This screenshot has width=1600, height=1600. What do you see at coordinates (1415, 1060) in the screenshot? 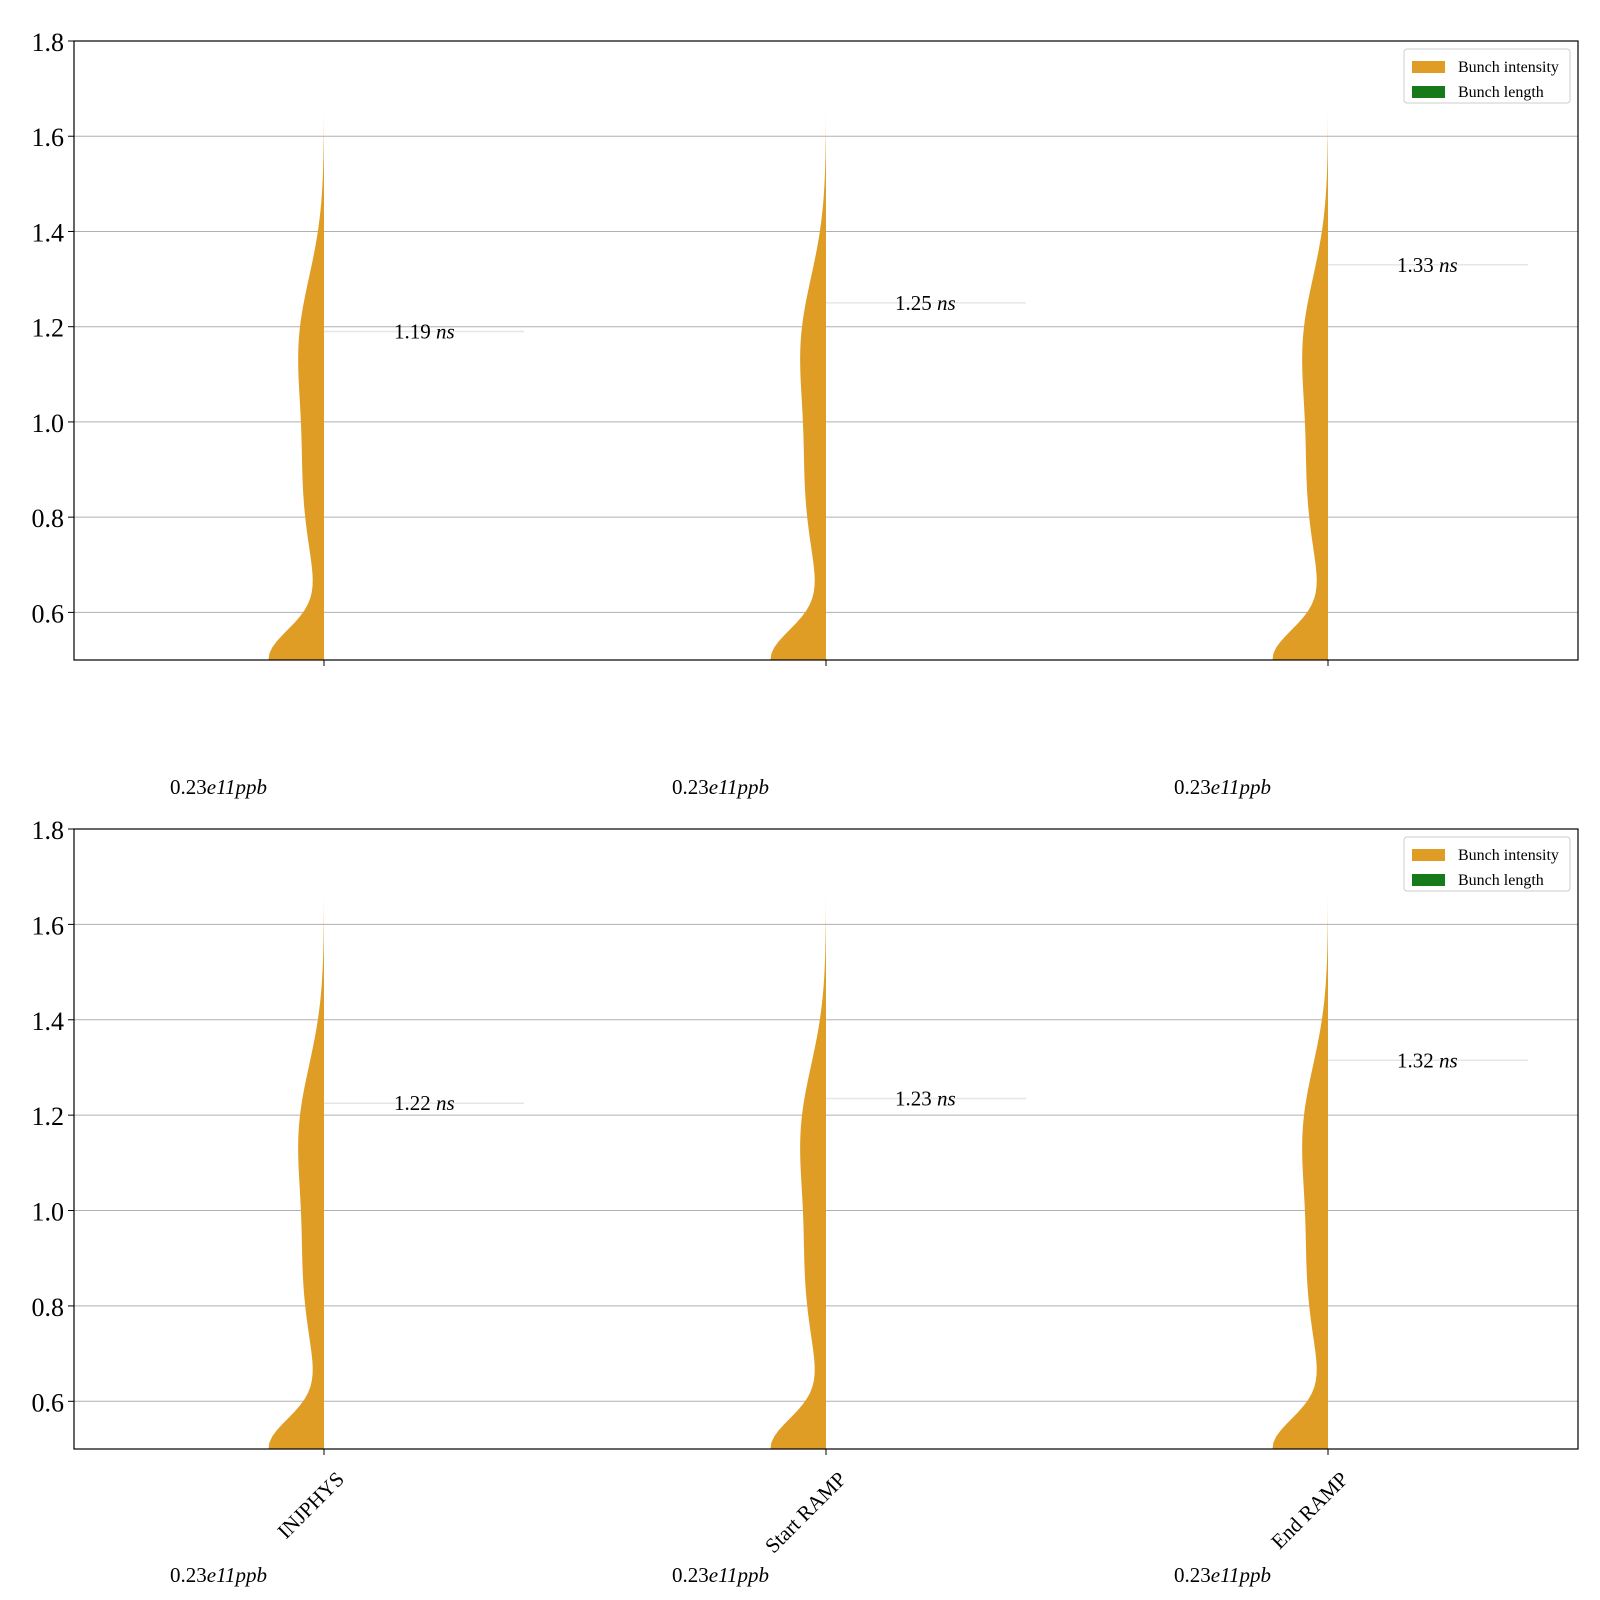
I see `length-value: 1.32` at bounding box center [1415, 1060].